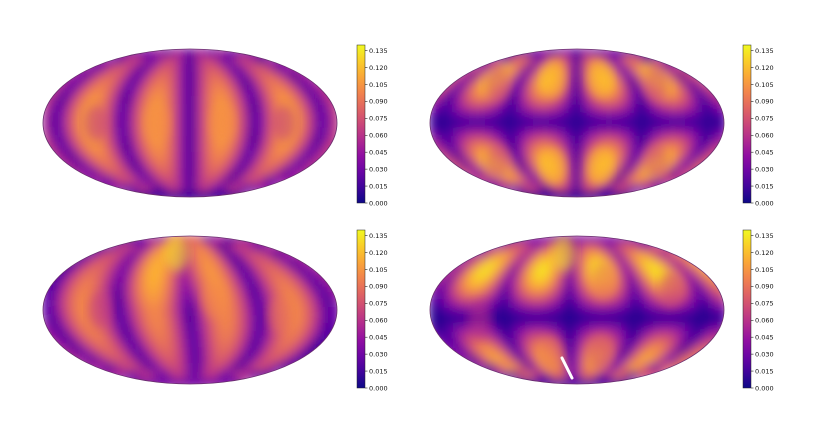  Describe the element at coordinates (567, 368) in the screenshot. I see `artifact-streak` at that location.